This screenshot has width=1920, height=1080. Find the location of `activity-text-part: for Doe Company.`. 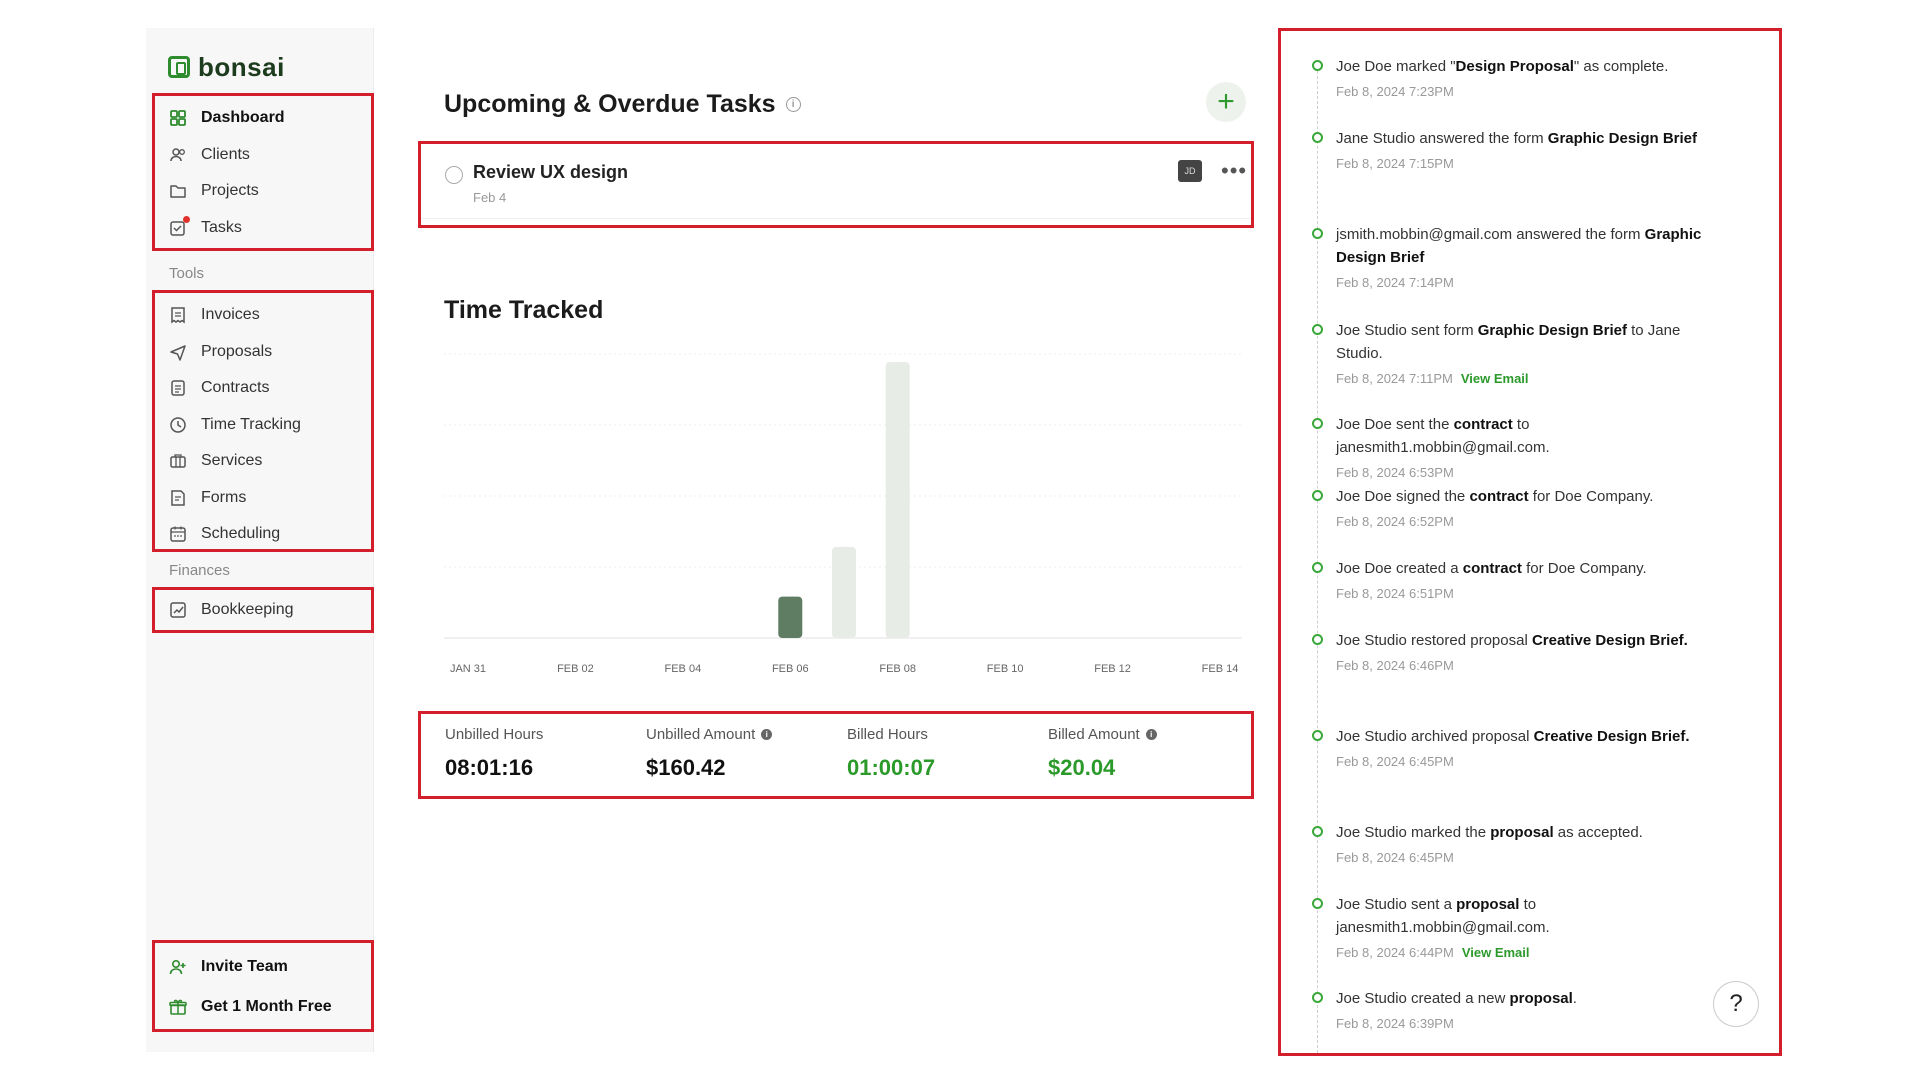

activity-text-part: for Doe Company. is located at coordinates (1584, 568).